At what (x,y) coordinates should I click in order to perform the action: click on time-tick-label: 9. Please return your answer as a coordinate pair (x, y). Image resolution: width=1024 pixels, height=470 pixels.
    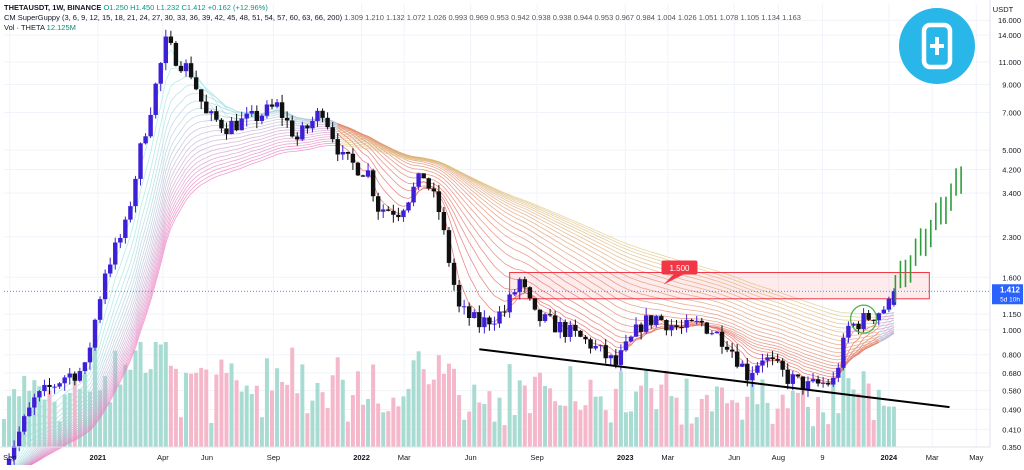
    Looking at the image, I should click on (822, 457).